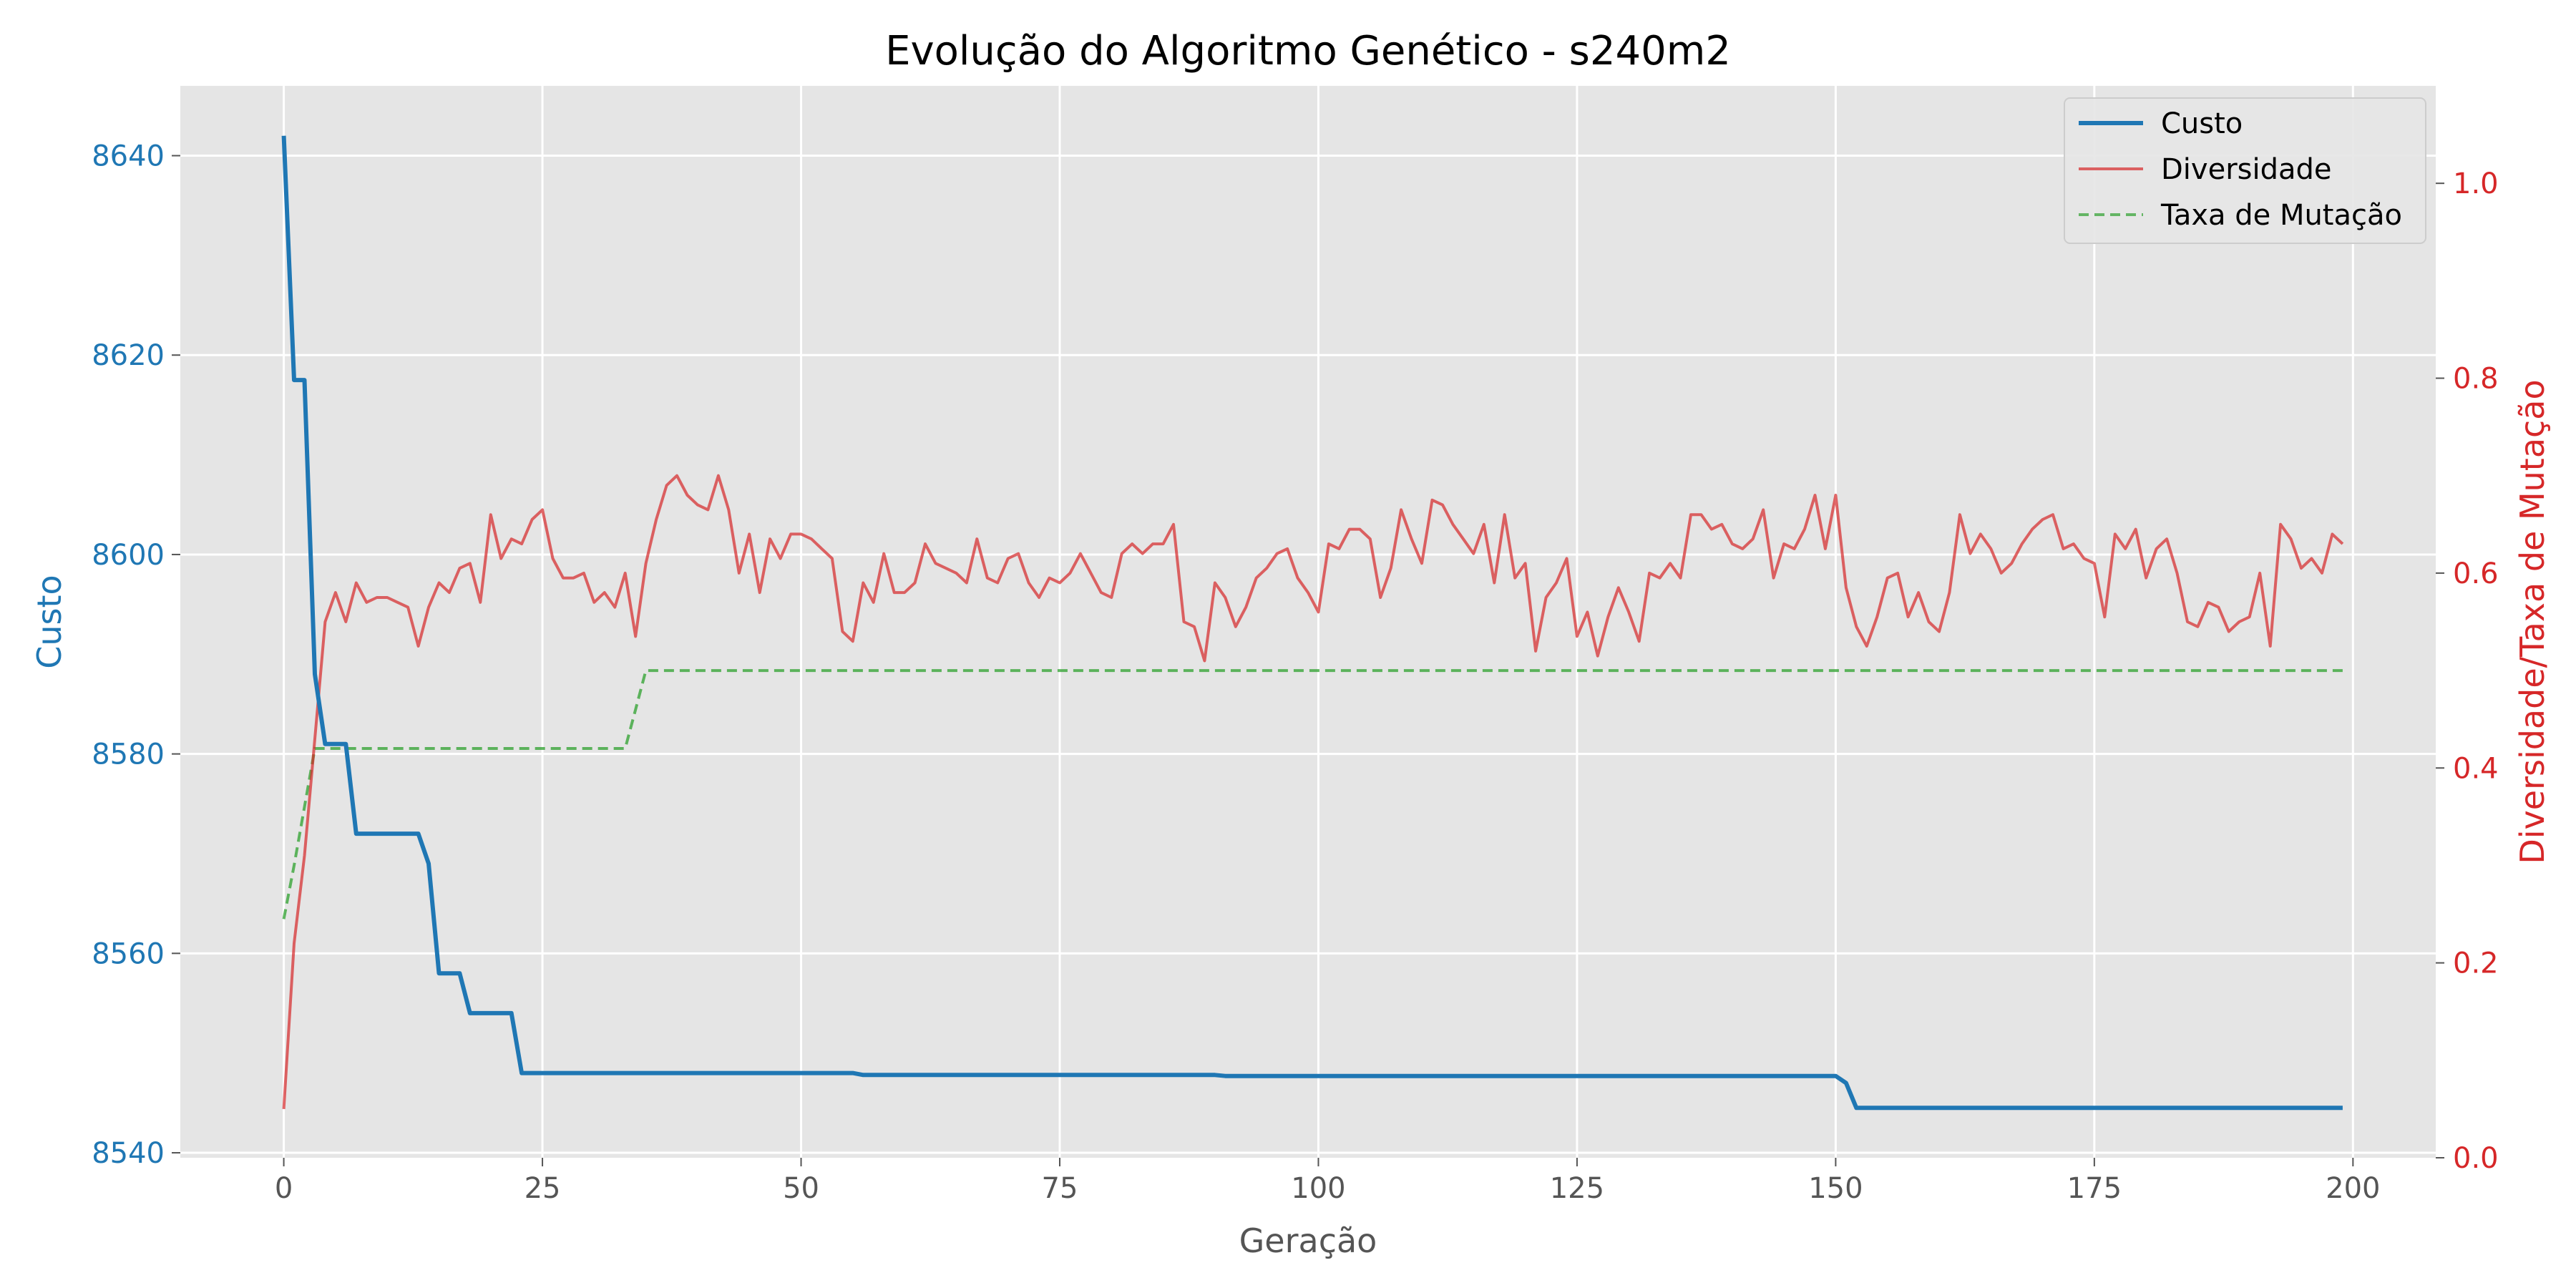 Image resolution: width=2576 pixels, height=1288 pixels. Describe the element at coordinates (128, 555) in the screenshot. I see `y-left-tick-label: 8600` at that location.